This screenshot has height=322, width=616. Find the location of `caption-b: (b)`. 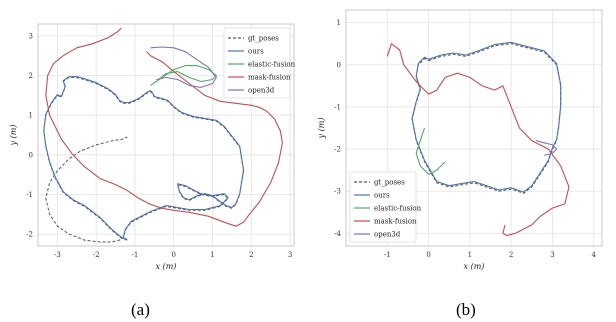

caption-b: (b) is located at coordinates (466, 309).